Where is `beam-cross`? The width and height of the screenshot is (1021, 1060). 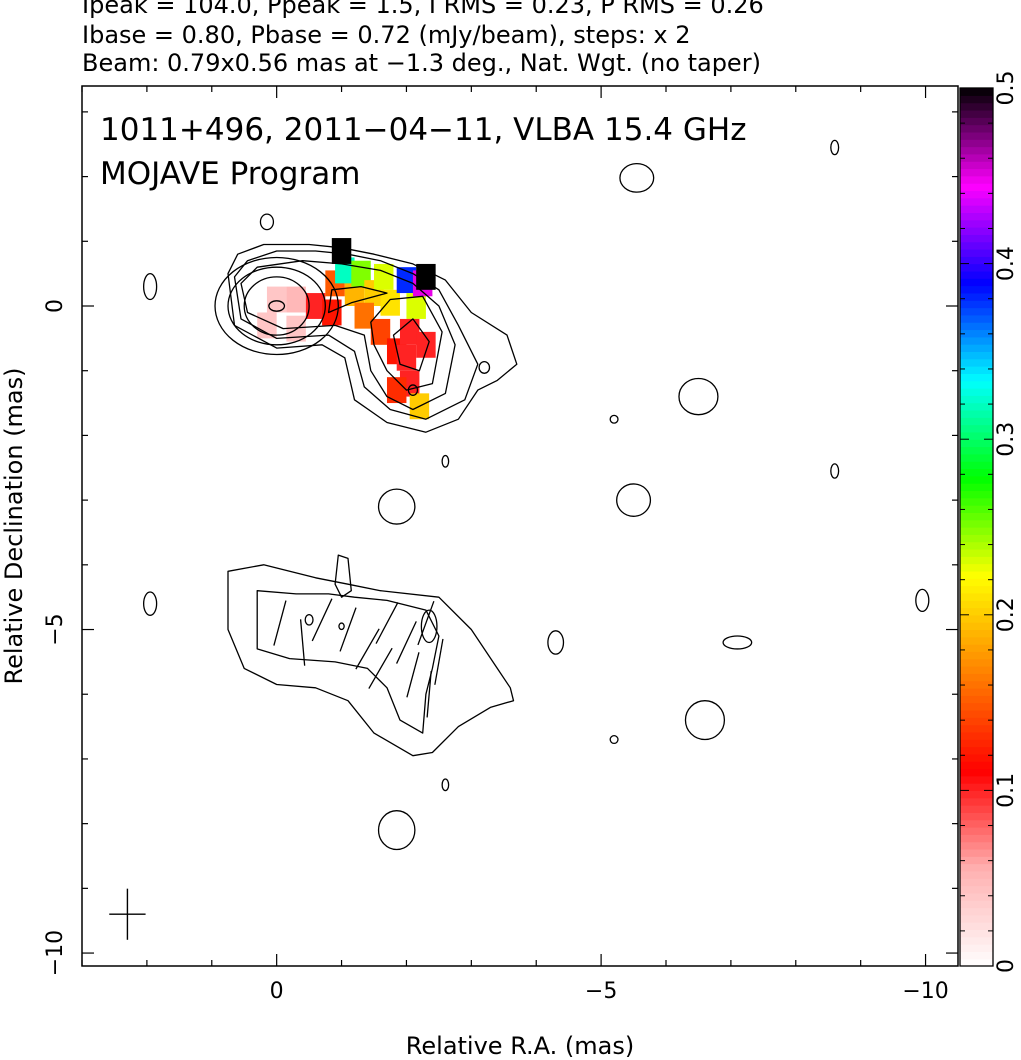 beam-cross is located at coordinates (127, 914).